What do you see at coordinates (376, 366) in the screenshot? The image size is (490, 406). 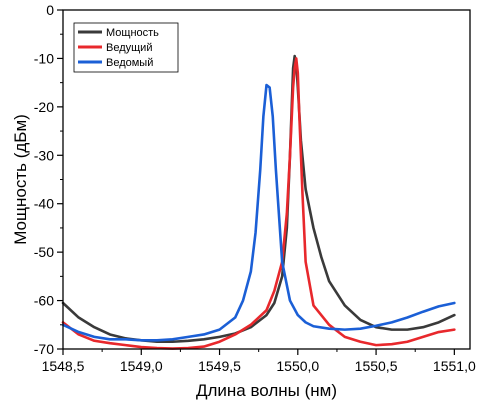 I see `x-tick-label: 1550,5` at bounding box center [376, 366].